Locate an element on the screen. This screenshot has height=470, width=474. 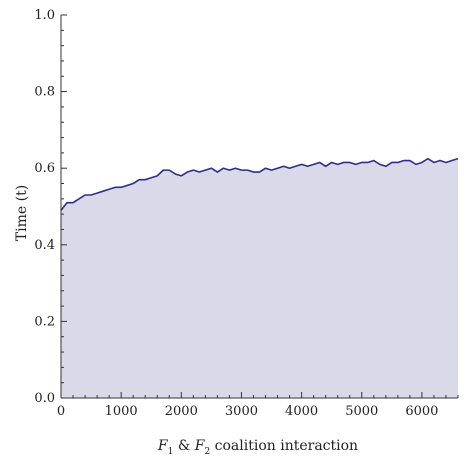
x-axis-title-f2-letter: F is located at coordinates (200, 446).